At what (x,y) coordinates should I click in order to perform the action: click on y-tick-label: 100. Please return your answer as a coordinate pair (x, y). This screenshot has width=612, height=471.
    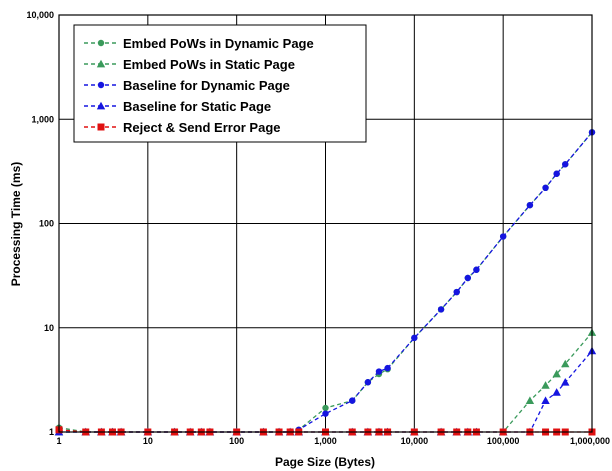
    Looking at the image, I should click on (46, 224).